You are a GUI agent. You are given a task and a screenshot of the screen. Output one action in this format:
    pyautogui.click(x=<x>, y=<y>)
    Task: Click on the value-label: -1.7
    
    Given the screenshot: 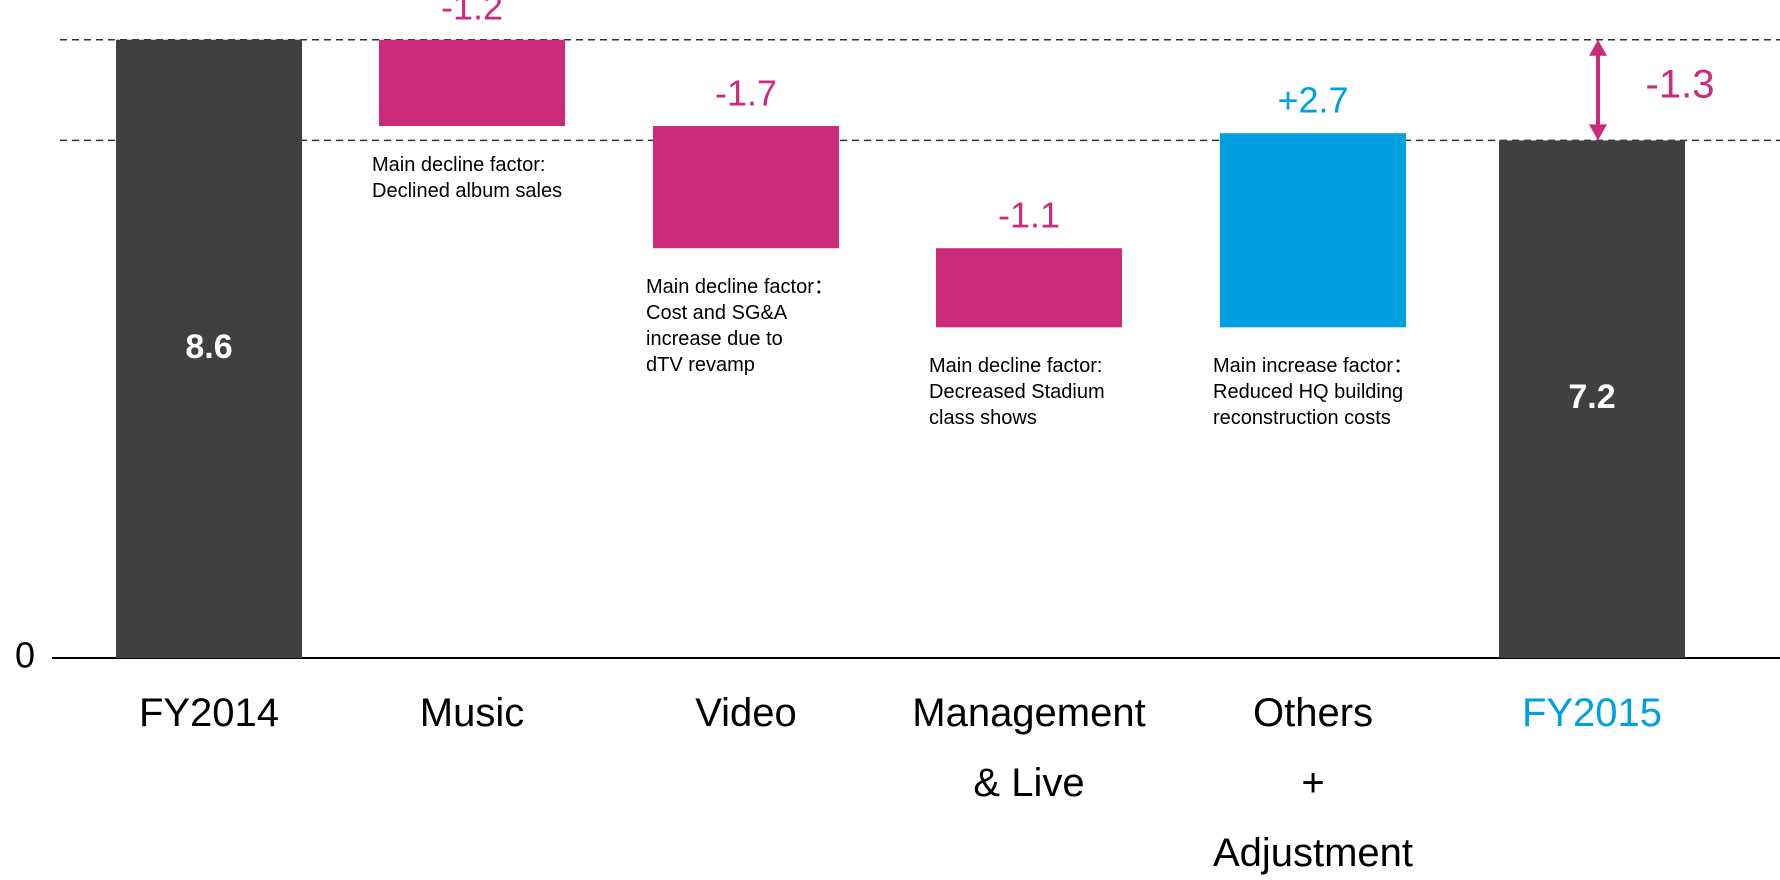 What is the action you would take?
    pyautogui.click(x=746, y=93)
    